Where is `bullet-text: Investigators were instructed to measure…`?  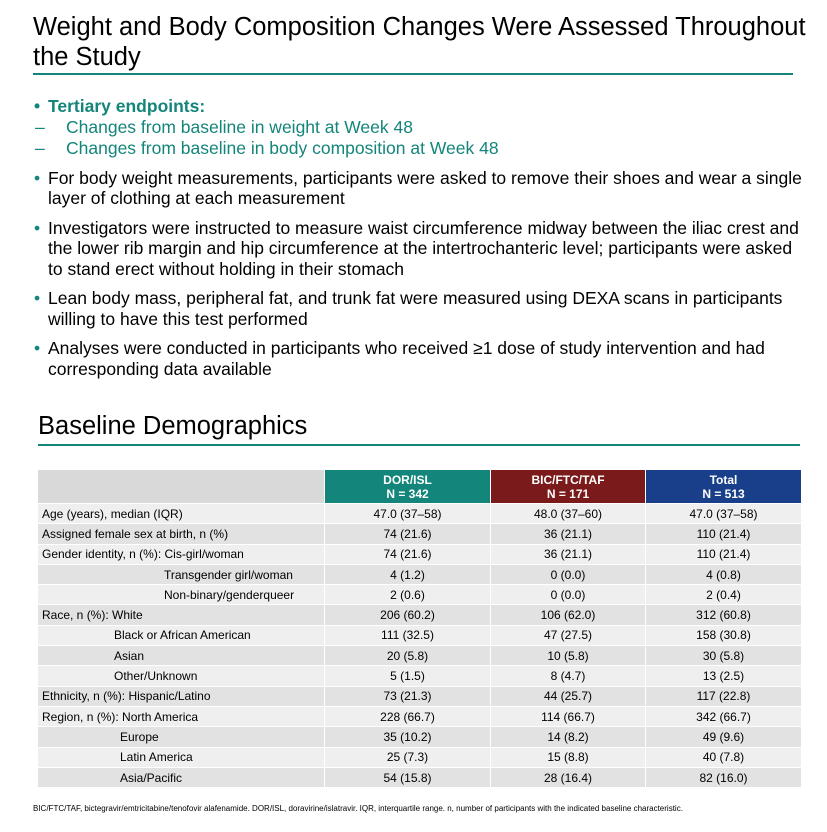 bullet-text: Investigators were instructed to measure… is located at coordinates (423, 248).